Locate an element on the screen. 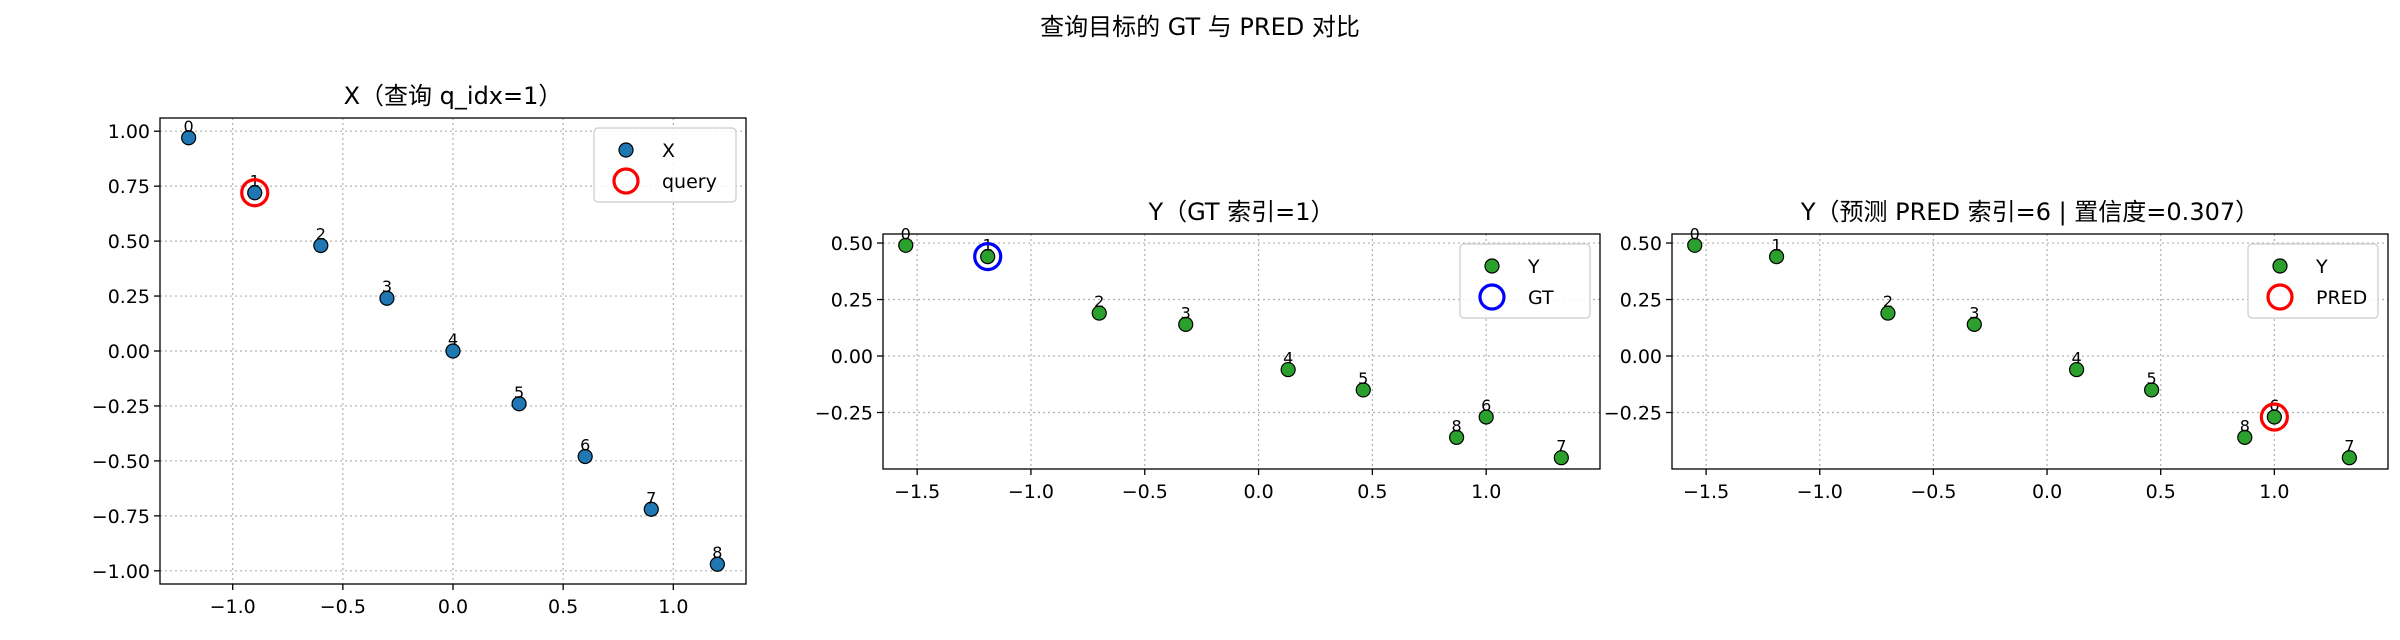 Image resolution: width=2400 pixels, height=640 pixels. chart-title: Y（GT 索引=1） is located at coordinates (1240, 212).